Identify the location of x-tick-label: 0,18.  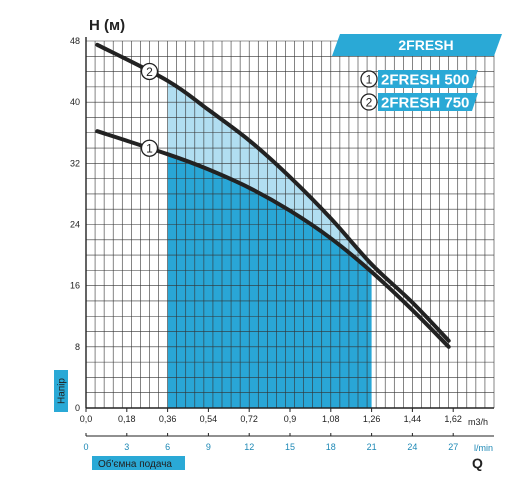
(127, 419).